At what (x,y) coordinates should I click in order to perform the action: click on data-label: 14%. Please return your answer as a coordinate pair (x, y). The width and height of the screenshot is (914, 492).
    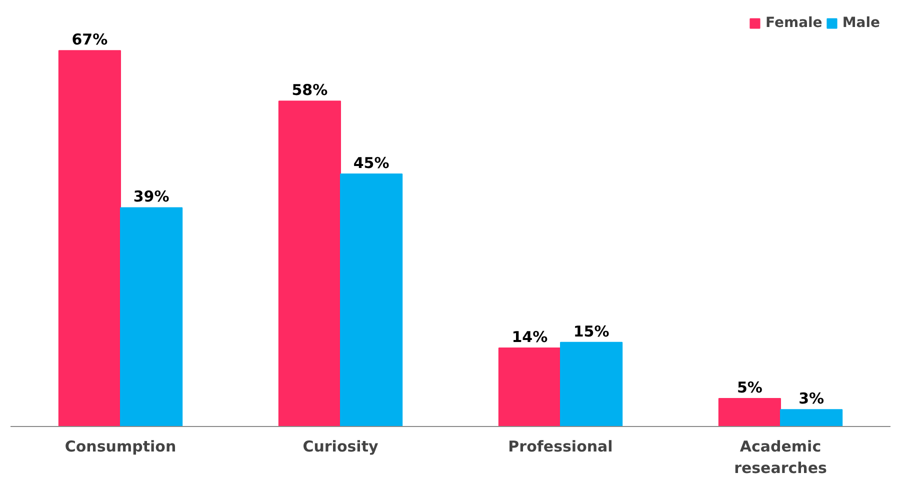
    Looking at the image, I should click on (530, 337).